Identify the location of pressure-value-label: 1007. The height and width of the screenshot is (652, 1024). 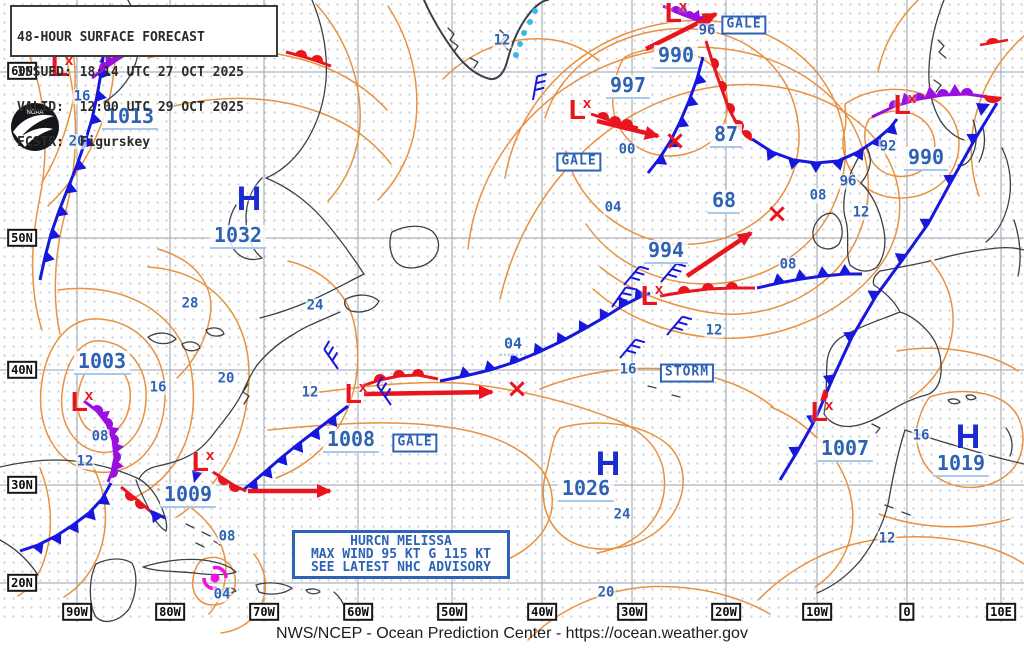
(845, 450).